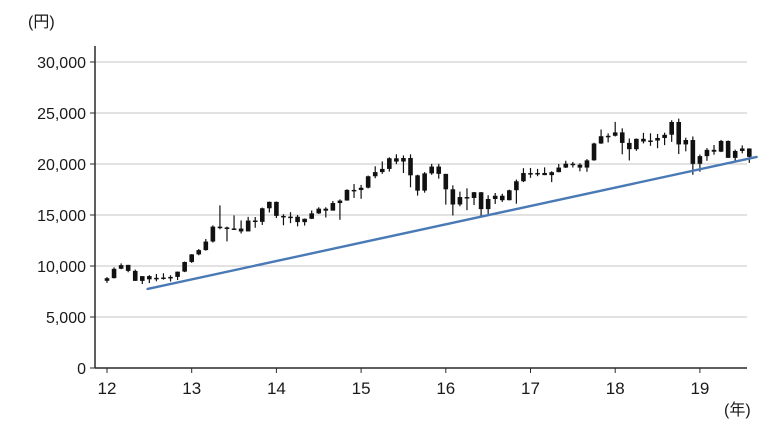 The image size is (782, 429). I want to click on svg-text: 12, so click(107, 388).